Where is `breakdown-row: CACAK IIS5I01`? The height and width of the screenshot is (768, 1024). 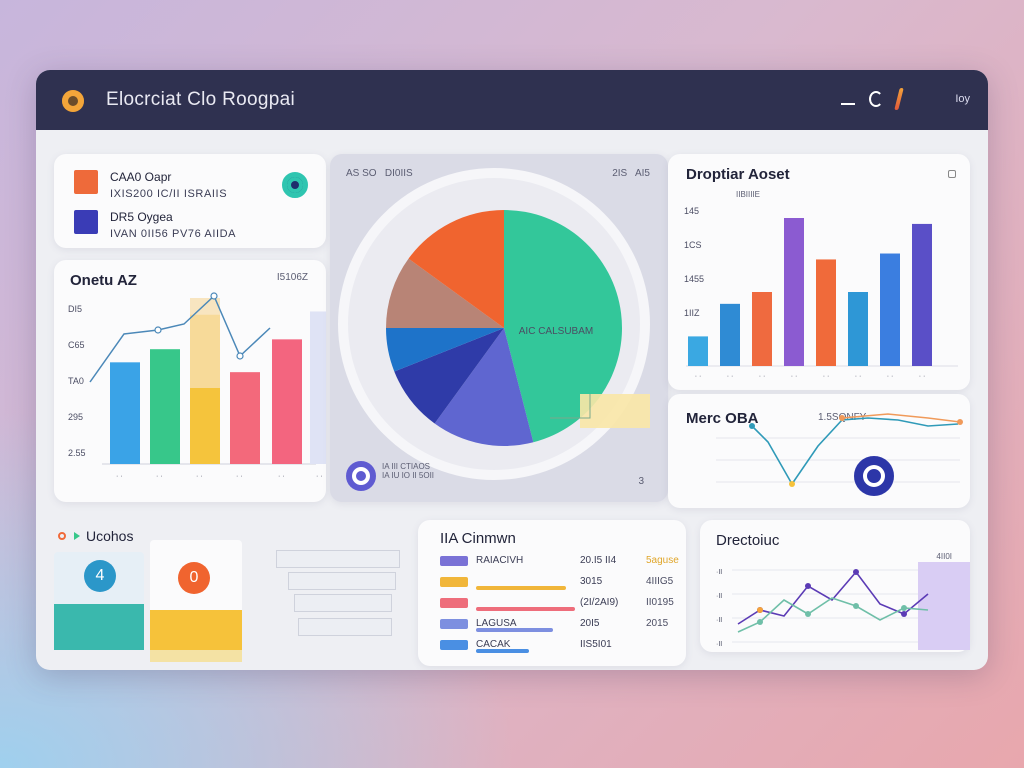
breakdown-row: CACAK IIS5I01 is located at coordinates (559, 646).